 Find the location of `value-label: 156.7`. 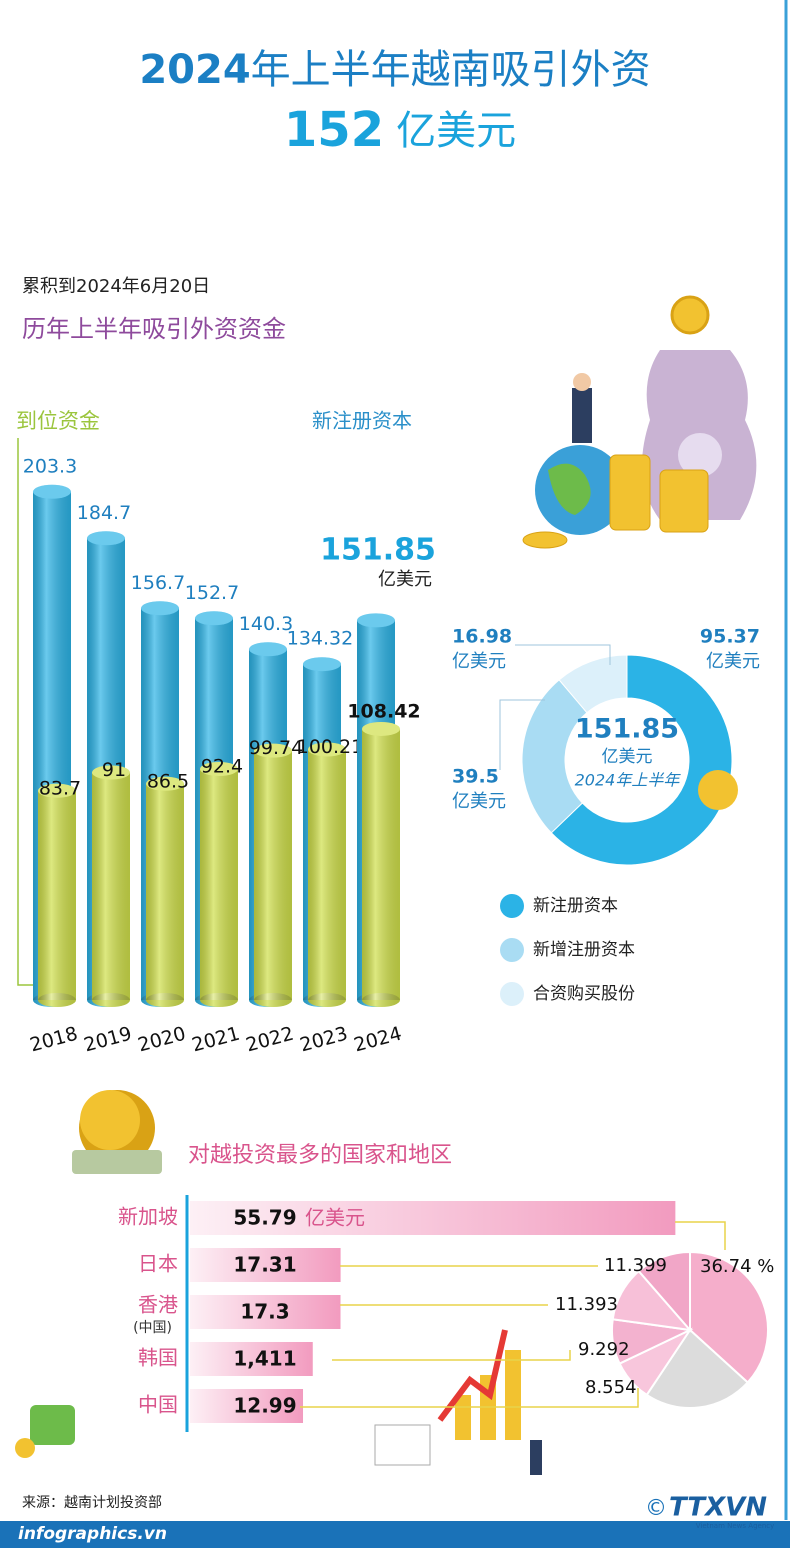

value-label: 156.7 is located at coordinates (158, 583).